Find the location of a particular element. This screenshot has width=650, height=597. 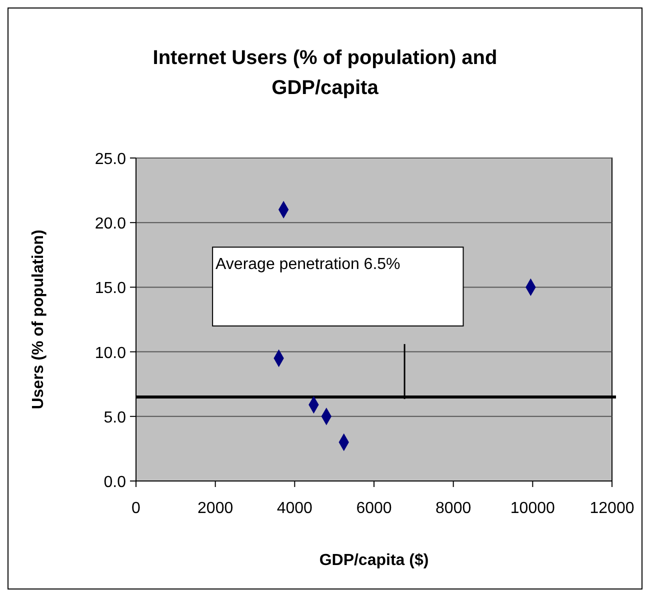

x-axis-title: GDP/capita ($) is located at coordinates (374, 560).